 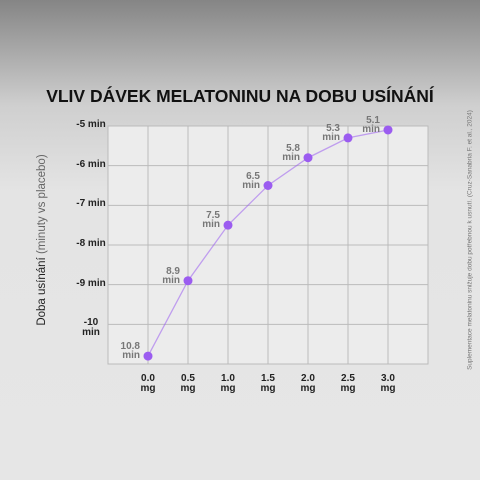 What do you see at coordinates (211, 220) in the screenshot?
I see `data-label: 7.5 min` at bounding box center [211, 220].